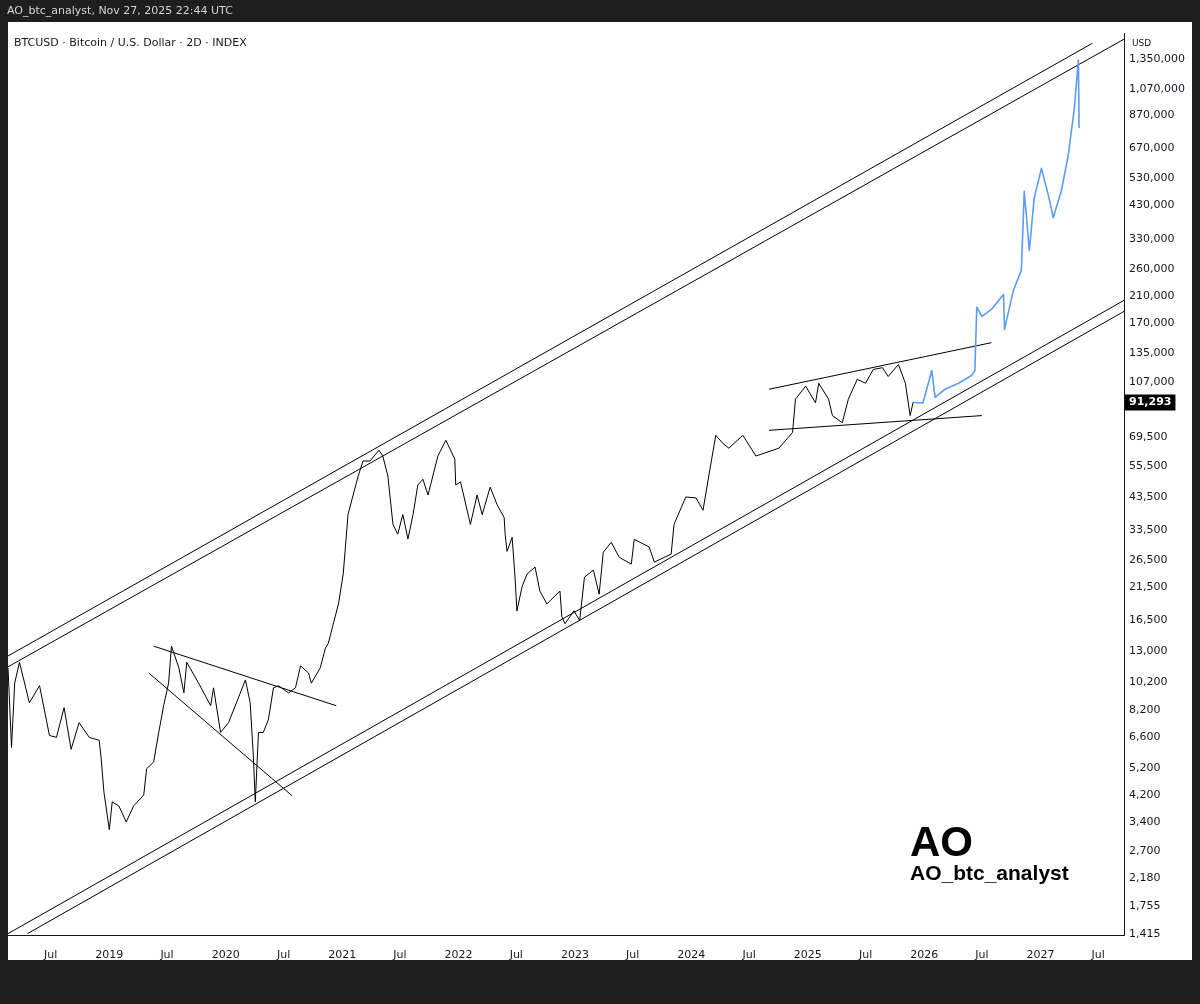  What do you see at coordinates (1148, 586) in the screenshot?
I see `y-tick-label: 21,500` at bounding box center [1148, 586].